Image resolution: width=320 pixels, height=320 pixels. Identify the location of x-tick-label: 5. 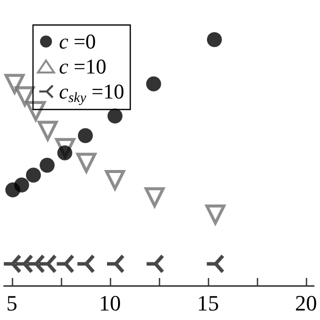
(12, 303).